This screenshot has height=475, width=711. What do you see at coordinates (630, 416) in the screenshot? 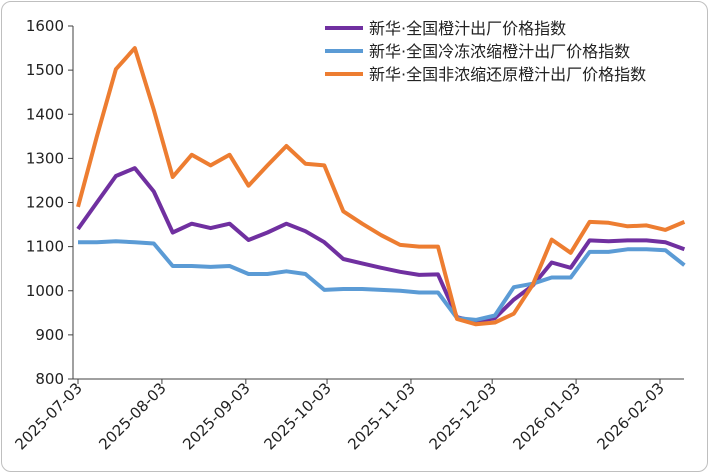
I see `x-tick-label: 2026-02-03` at bounding box center [630, 416].